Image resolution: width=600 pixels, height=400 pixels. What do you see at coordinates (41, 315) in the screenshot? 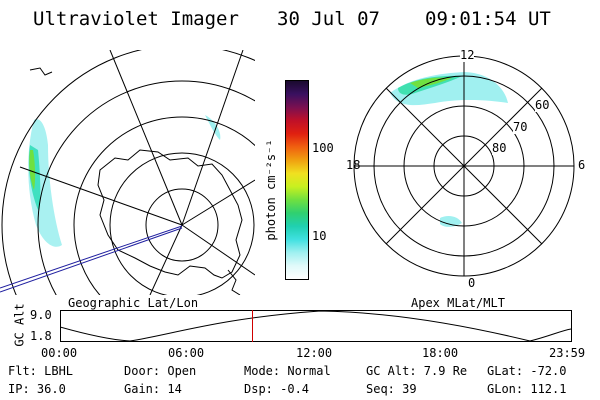
I see `altitude-ymax: 9.0` at bounding box center [41, 315].